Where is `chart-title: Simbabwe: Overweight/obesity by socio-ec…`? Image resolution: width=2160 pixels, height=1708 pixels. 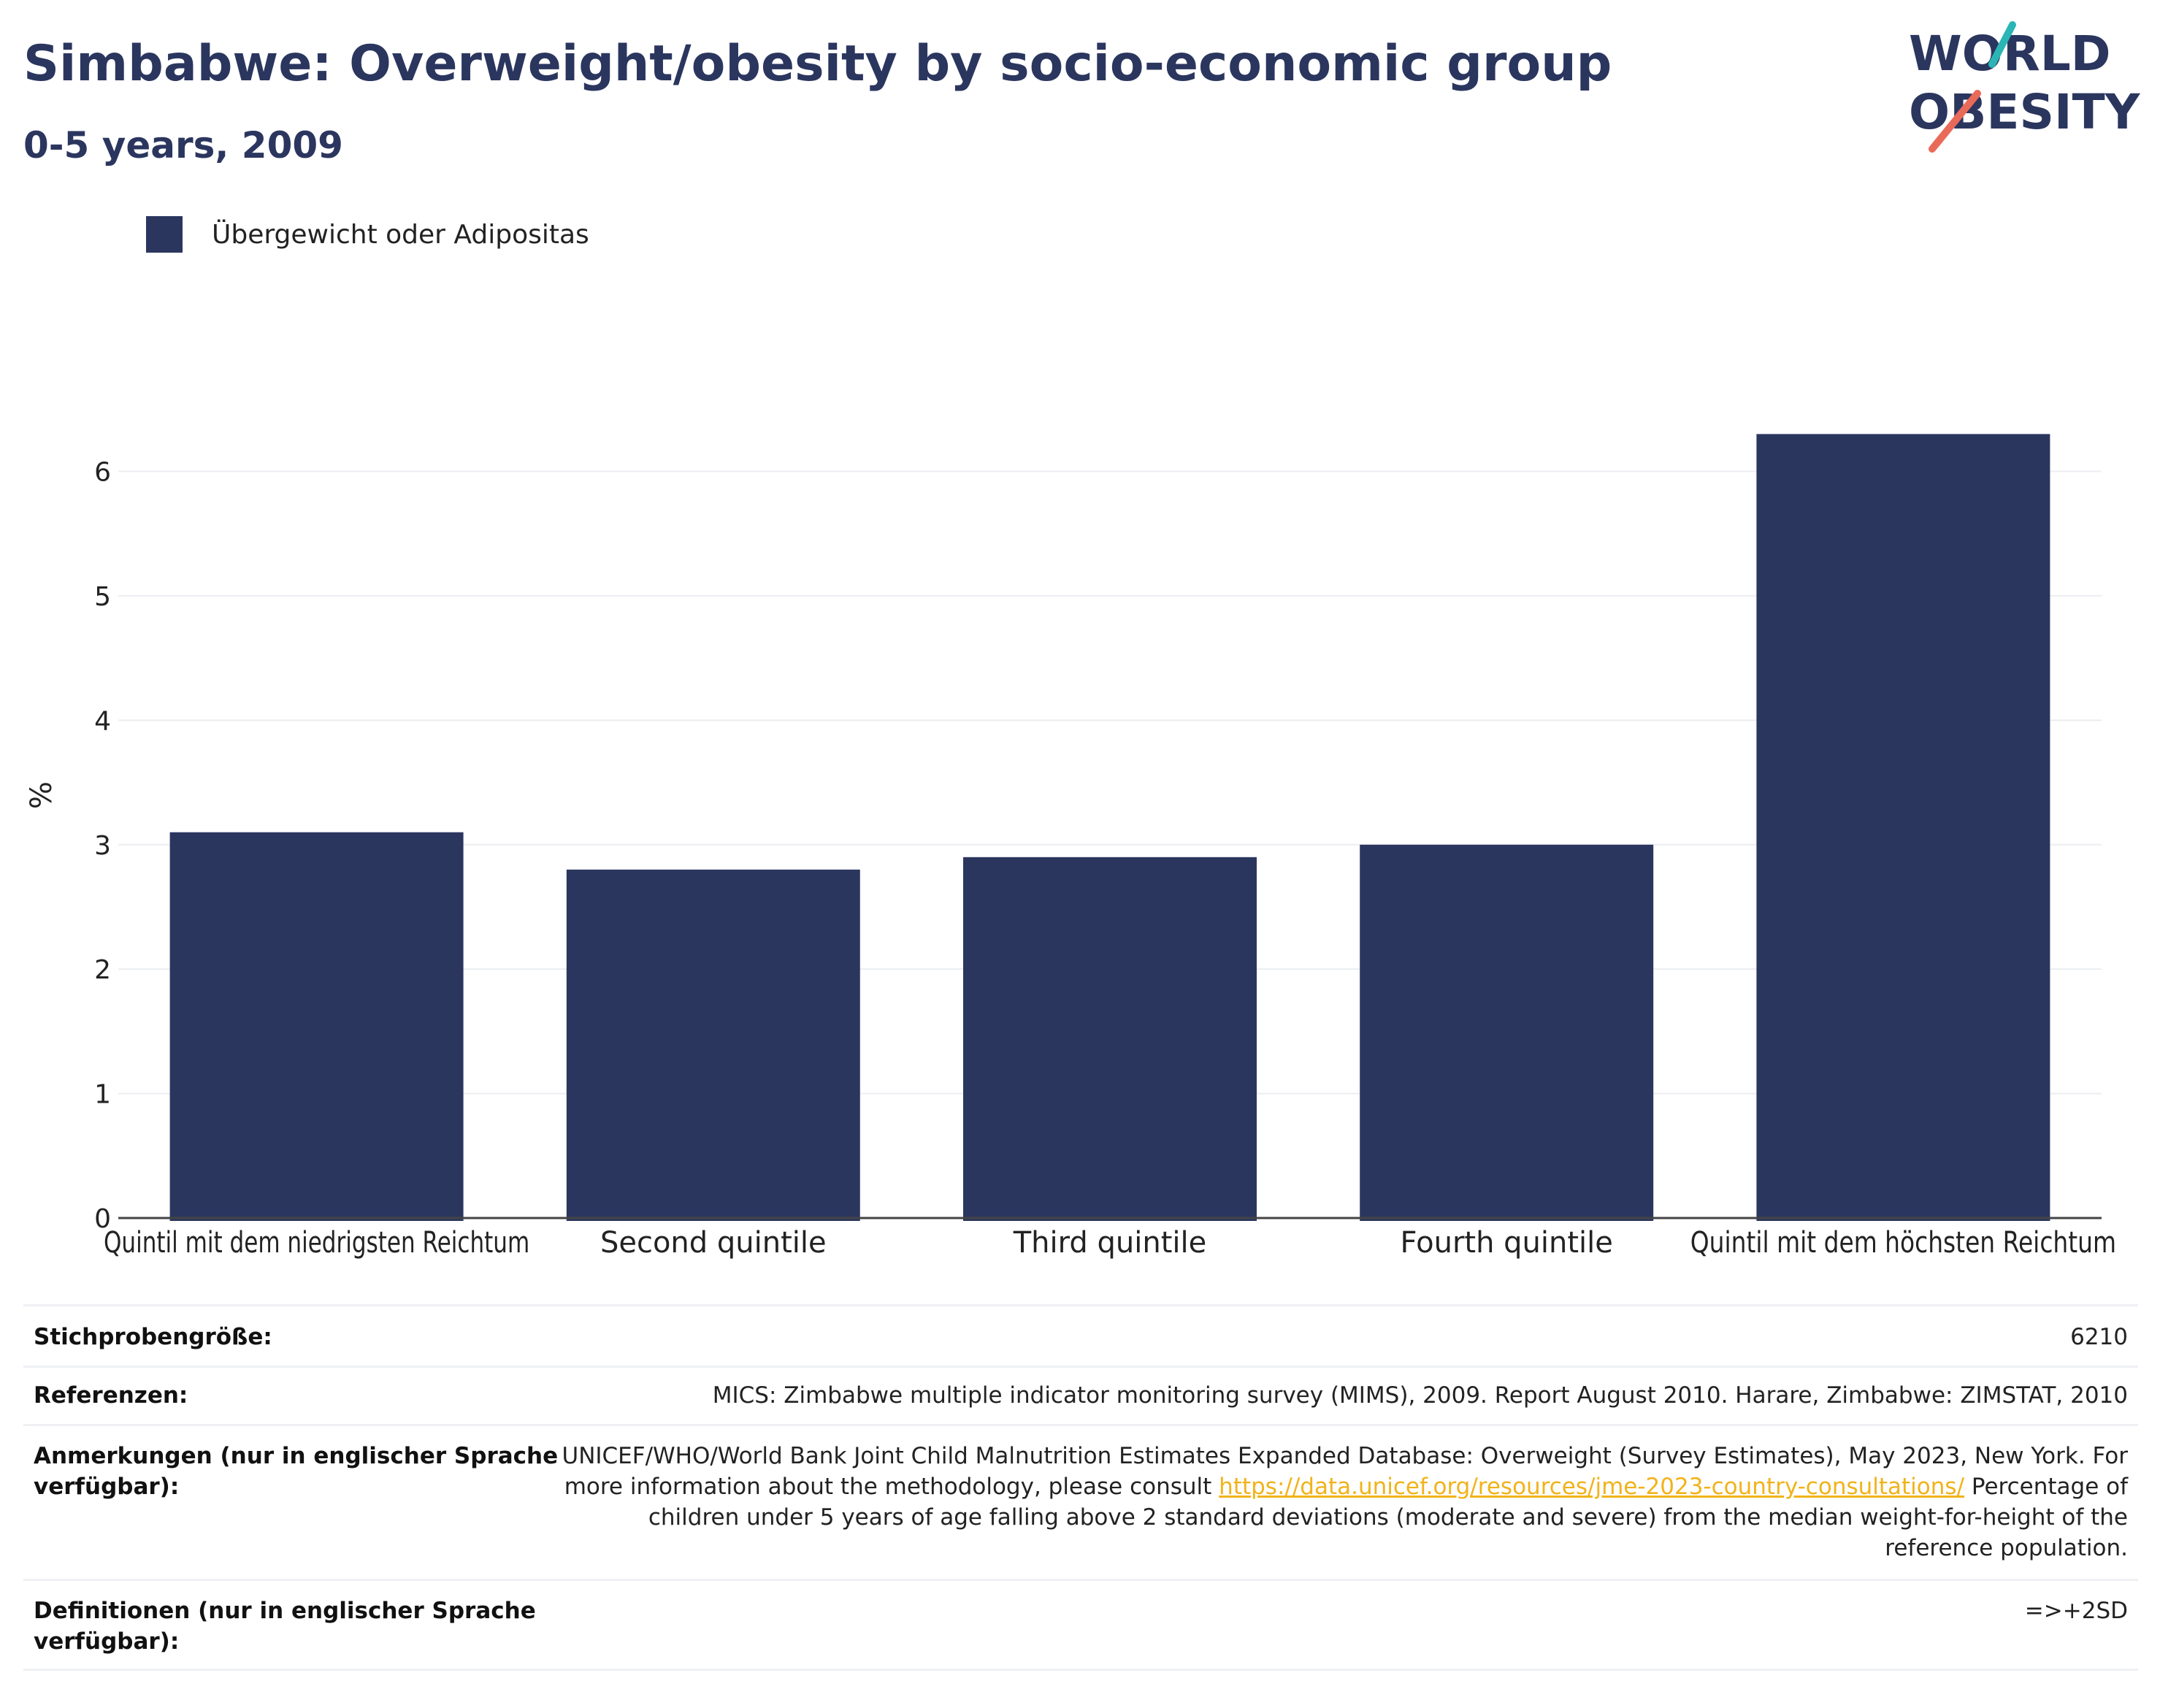
chart-title: Simbabwe: Overweight/obesity by socio-ec… is located at coordinates (817, 64).